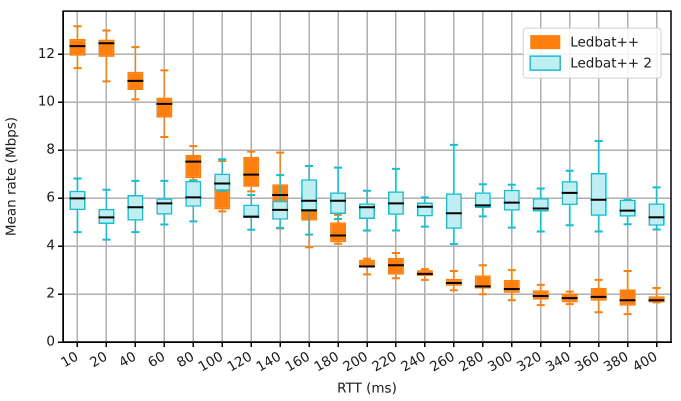 The height and width of the screenshot is (401, 681). Describe the element at coordinates (50, 342) in the screenshot. I see `y-tick-label: 0` at that location.